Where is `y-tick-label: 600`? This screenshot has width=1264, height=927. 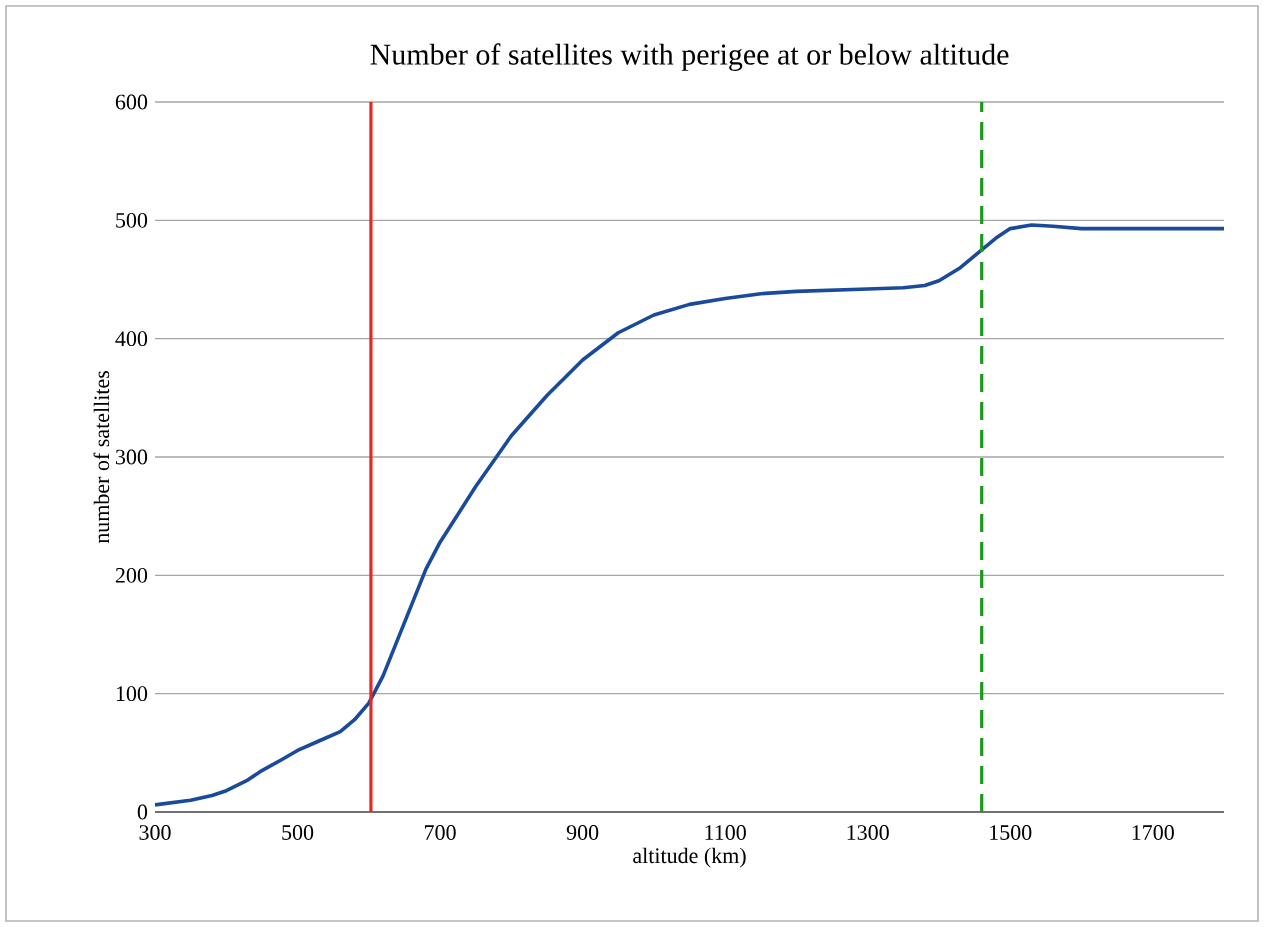 y-tick-label: 600 is located at coordinates (131, 102).